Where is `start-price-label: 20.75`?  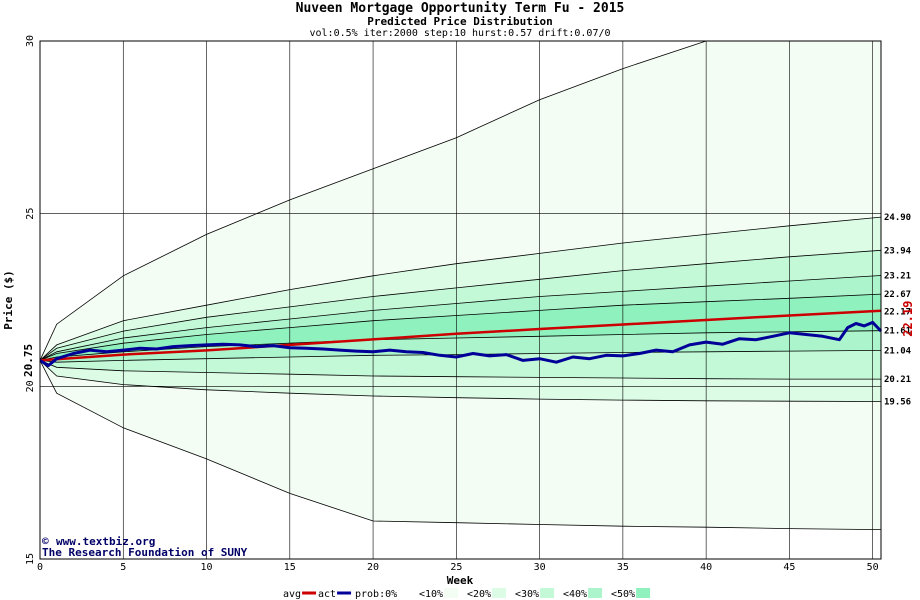
start-price-label: 20.75 is located at coordinates (28, 360).